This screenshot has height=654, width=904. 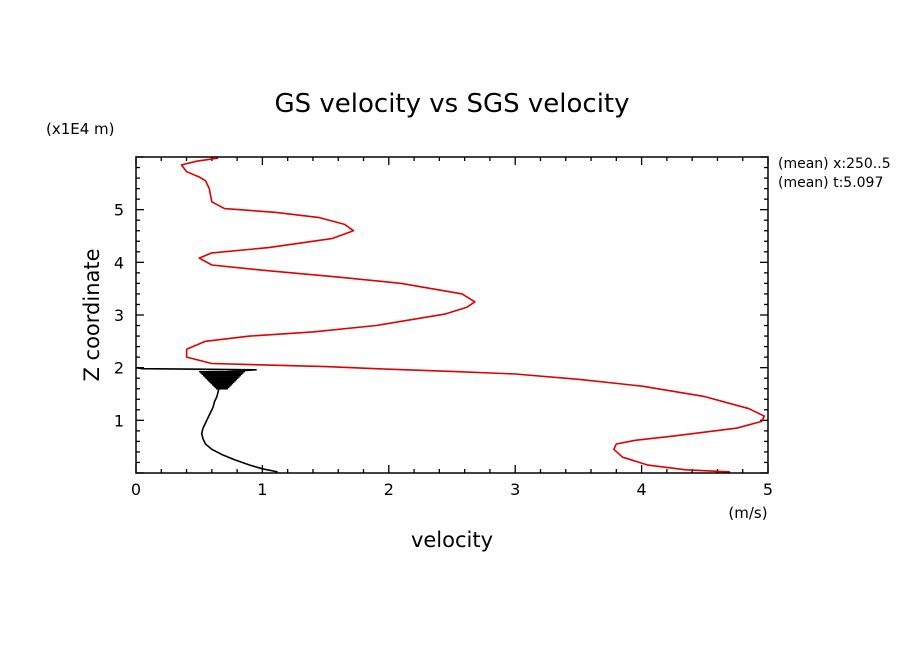 I want to click on x-tick-label: 1, so click(x=262, y=489).